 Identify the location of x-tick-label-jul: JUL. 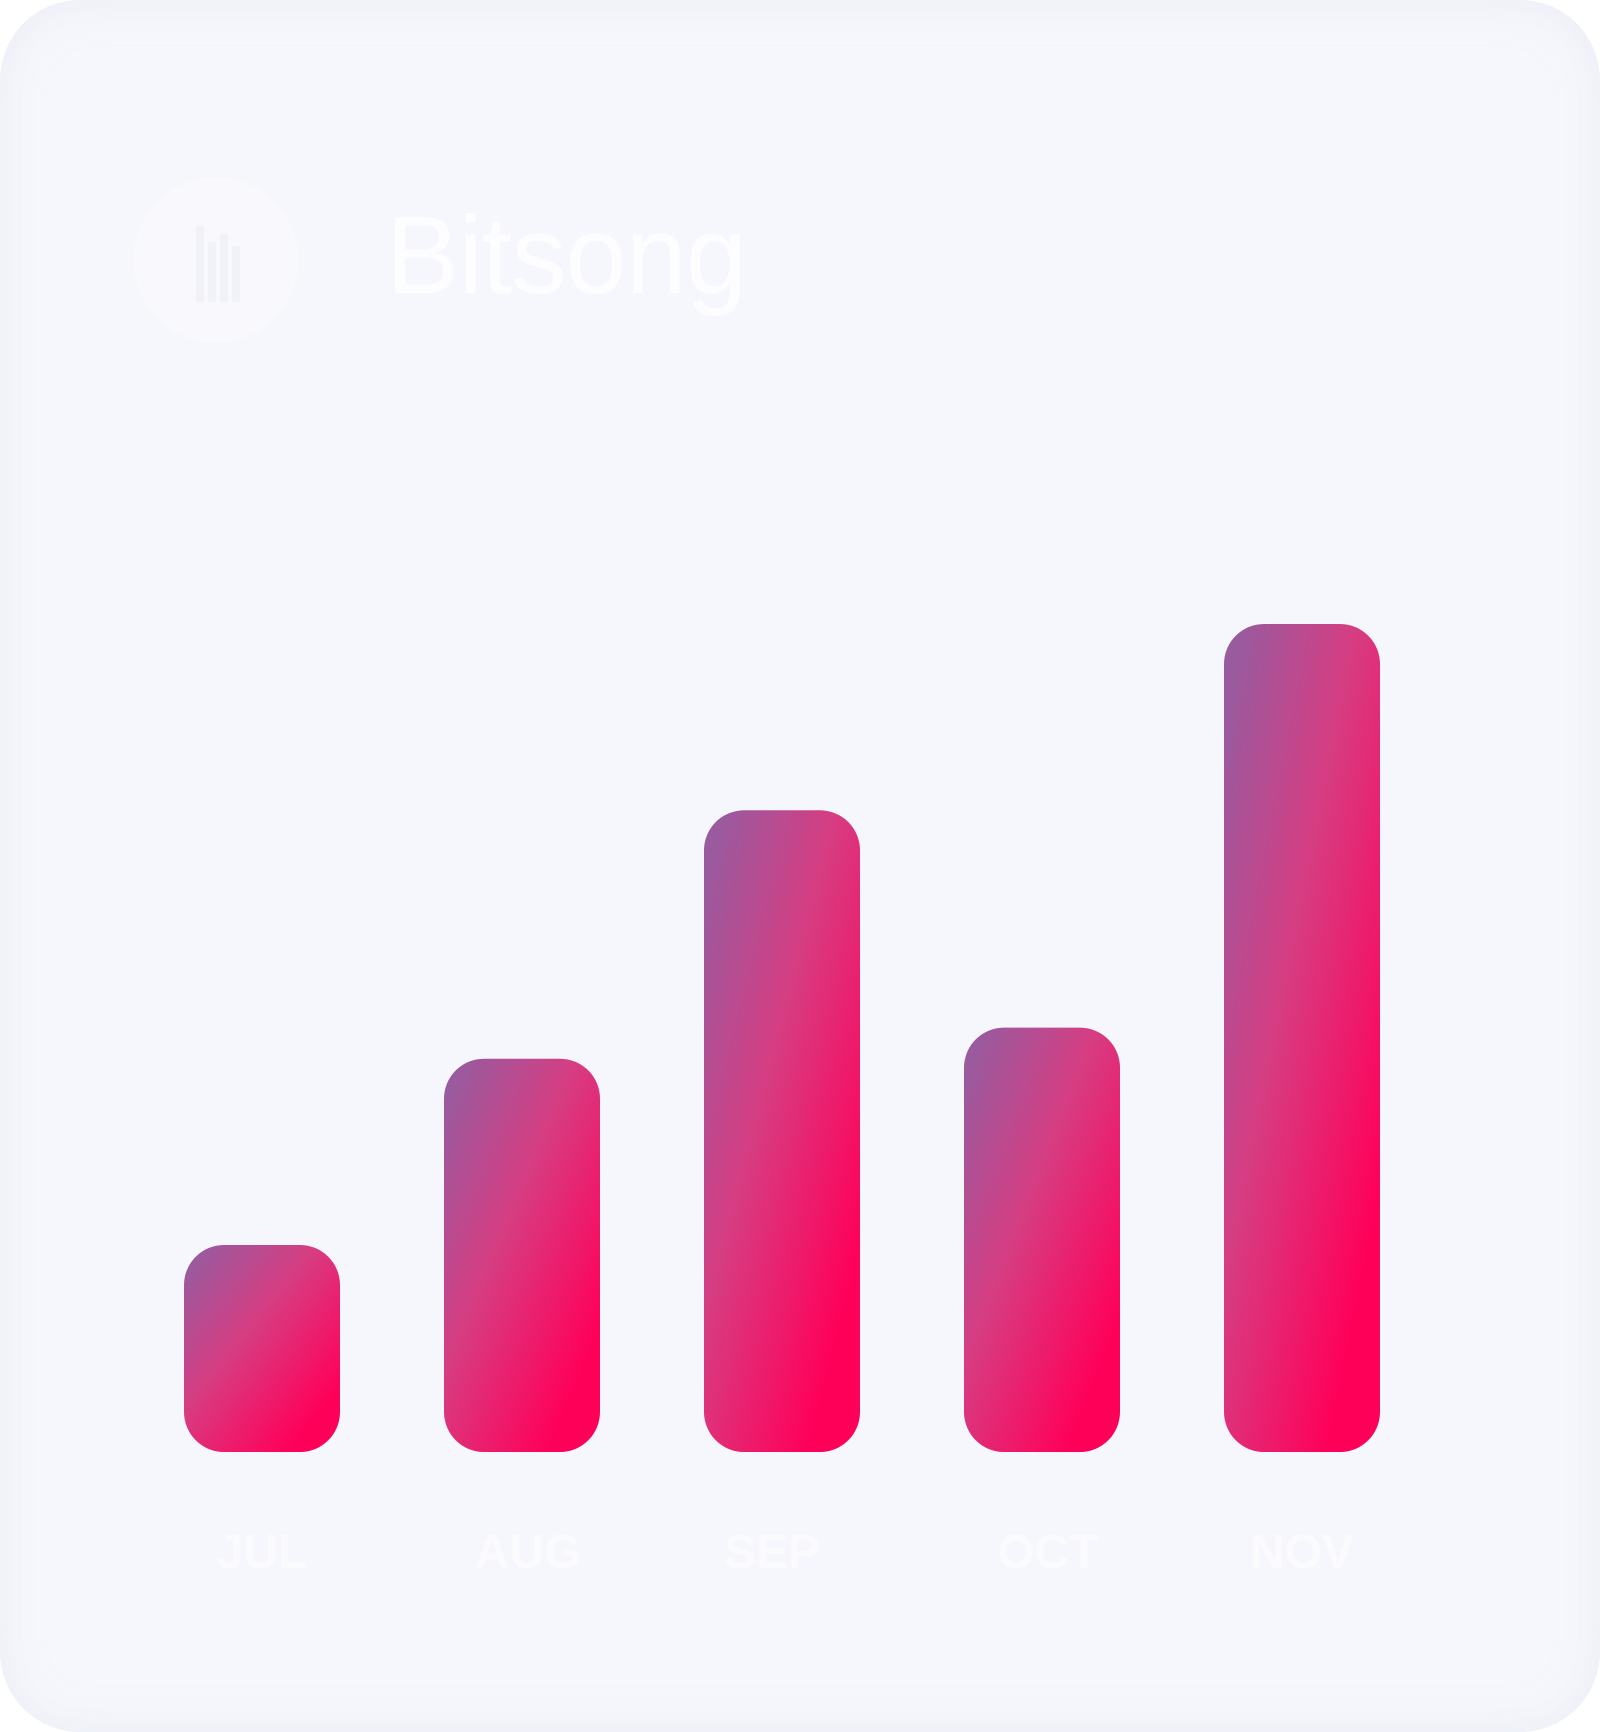
(262, 1552).